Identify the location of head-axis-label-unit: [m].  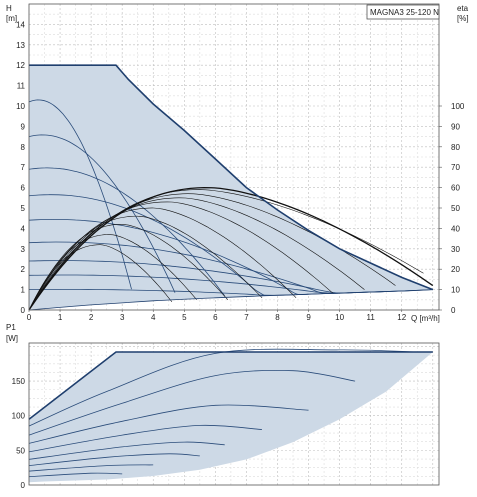
(11, 18).